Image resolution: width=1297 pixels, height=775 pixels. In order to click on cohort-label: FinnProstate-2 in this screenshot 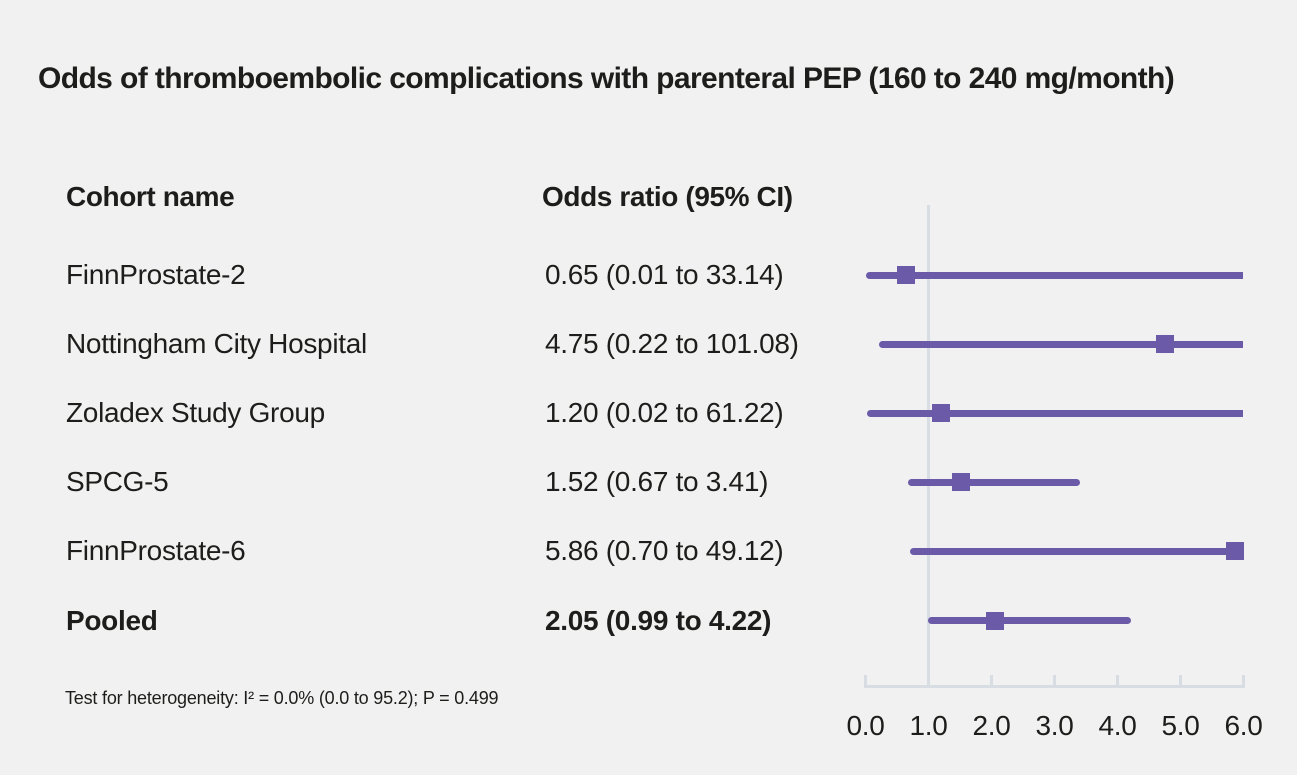, I will do `click(156, 274)`.